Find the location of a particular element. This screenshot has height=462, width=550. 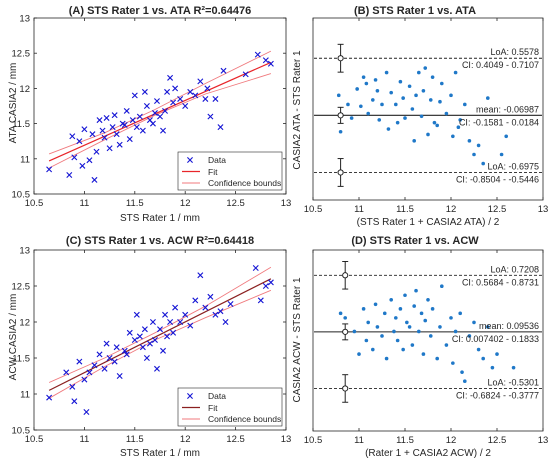

panel-d-xtick-label: 10.5 is located at coordinates (313, 440).